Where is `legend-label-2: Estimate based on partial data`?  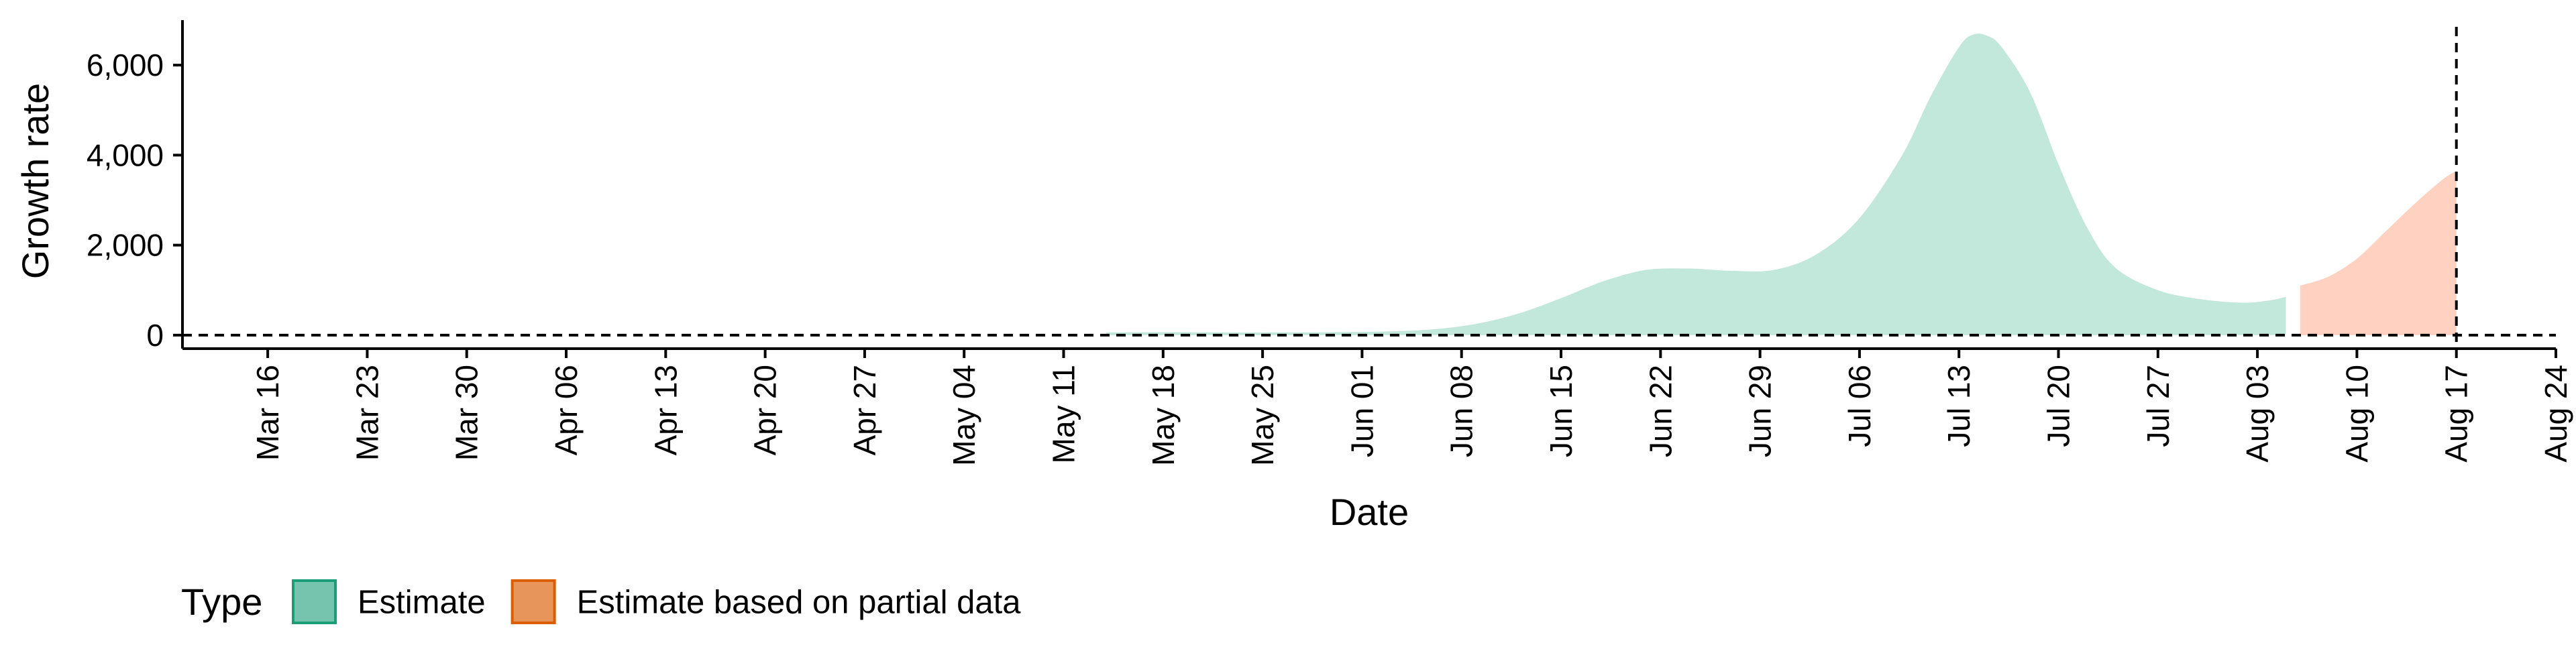
legend-label-2: Estimate based on partial data is located at coordinates (799, 603).